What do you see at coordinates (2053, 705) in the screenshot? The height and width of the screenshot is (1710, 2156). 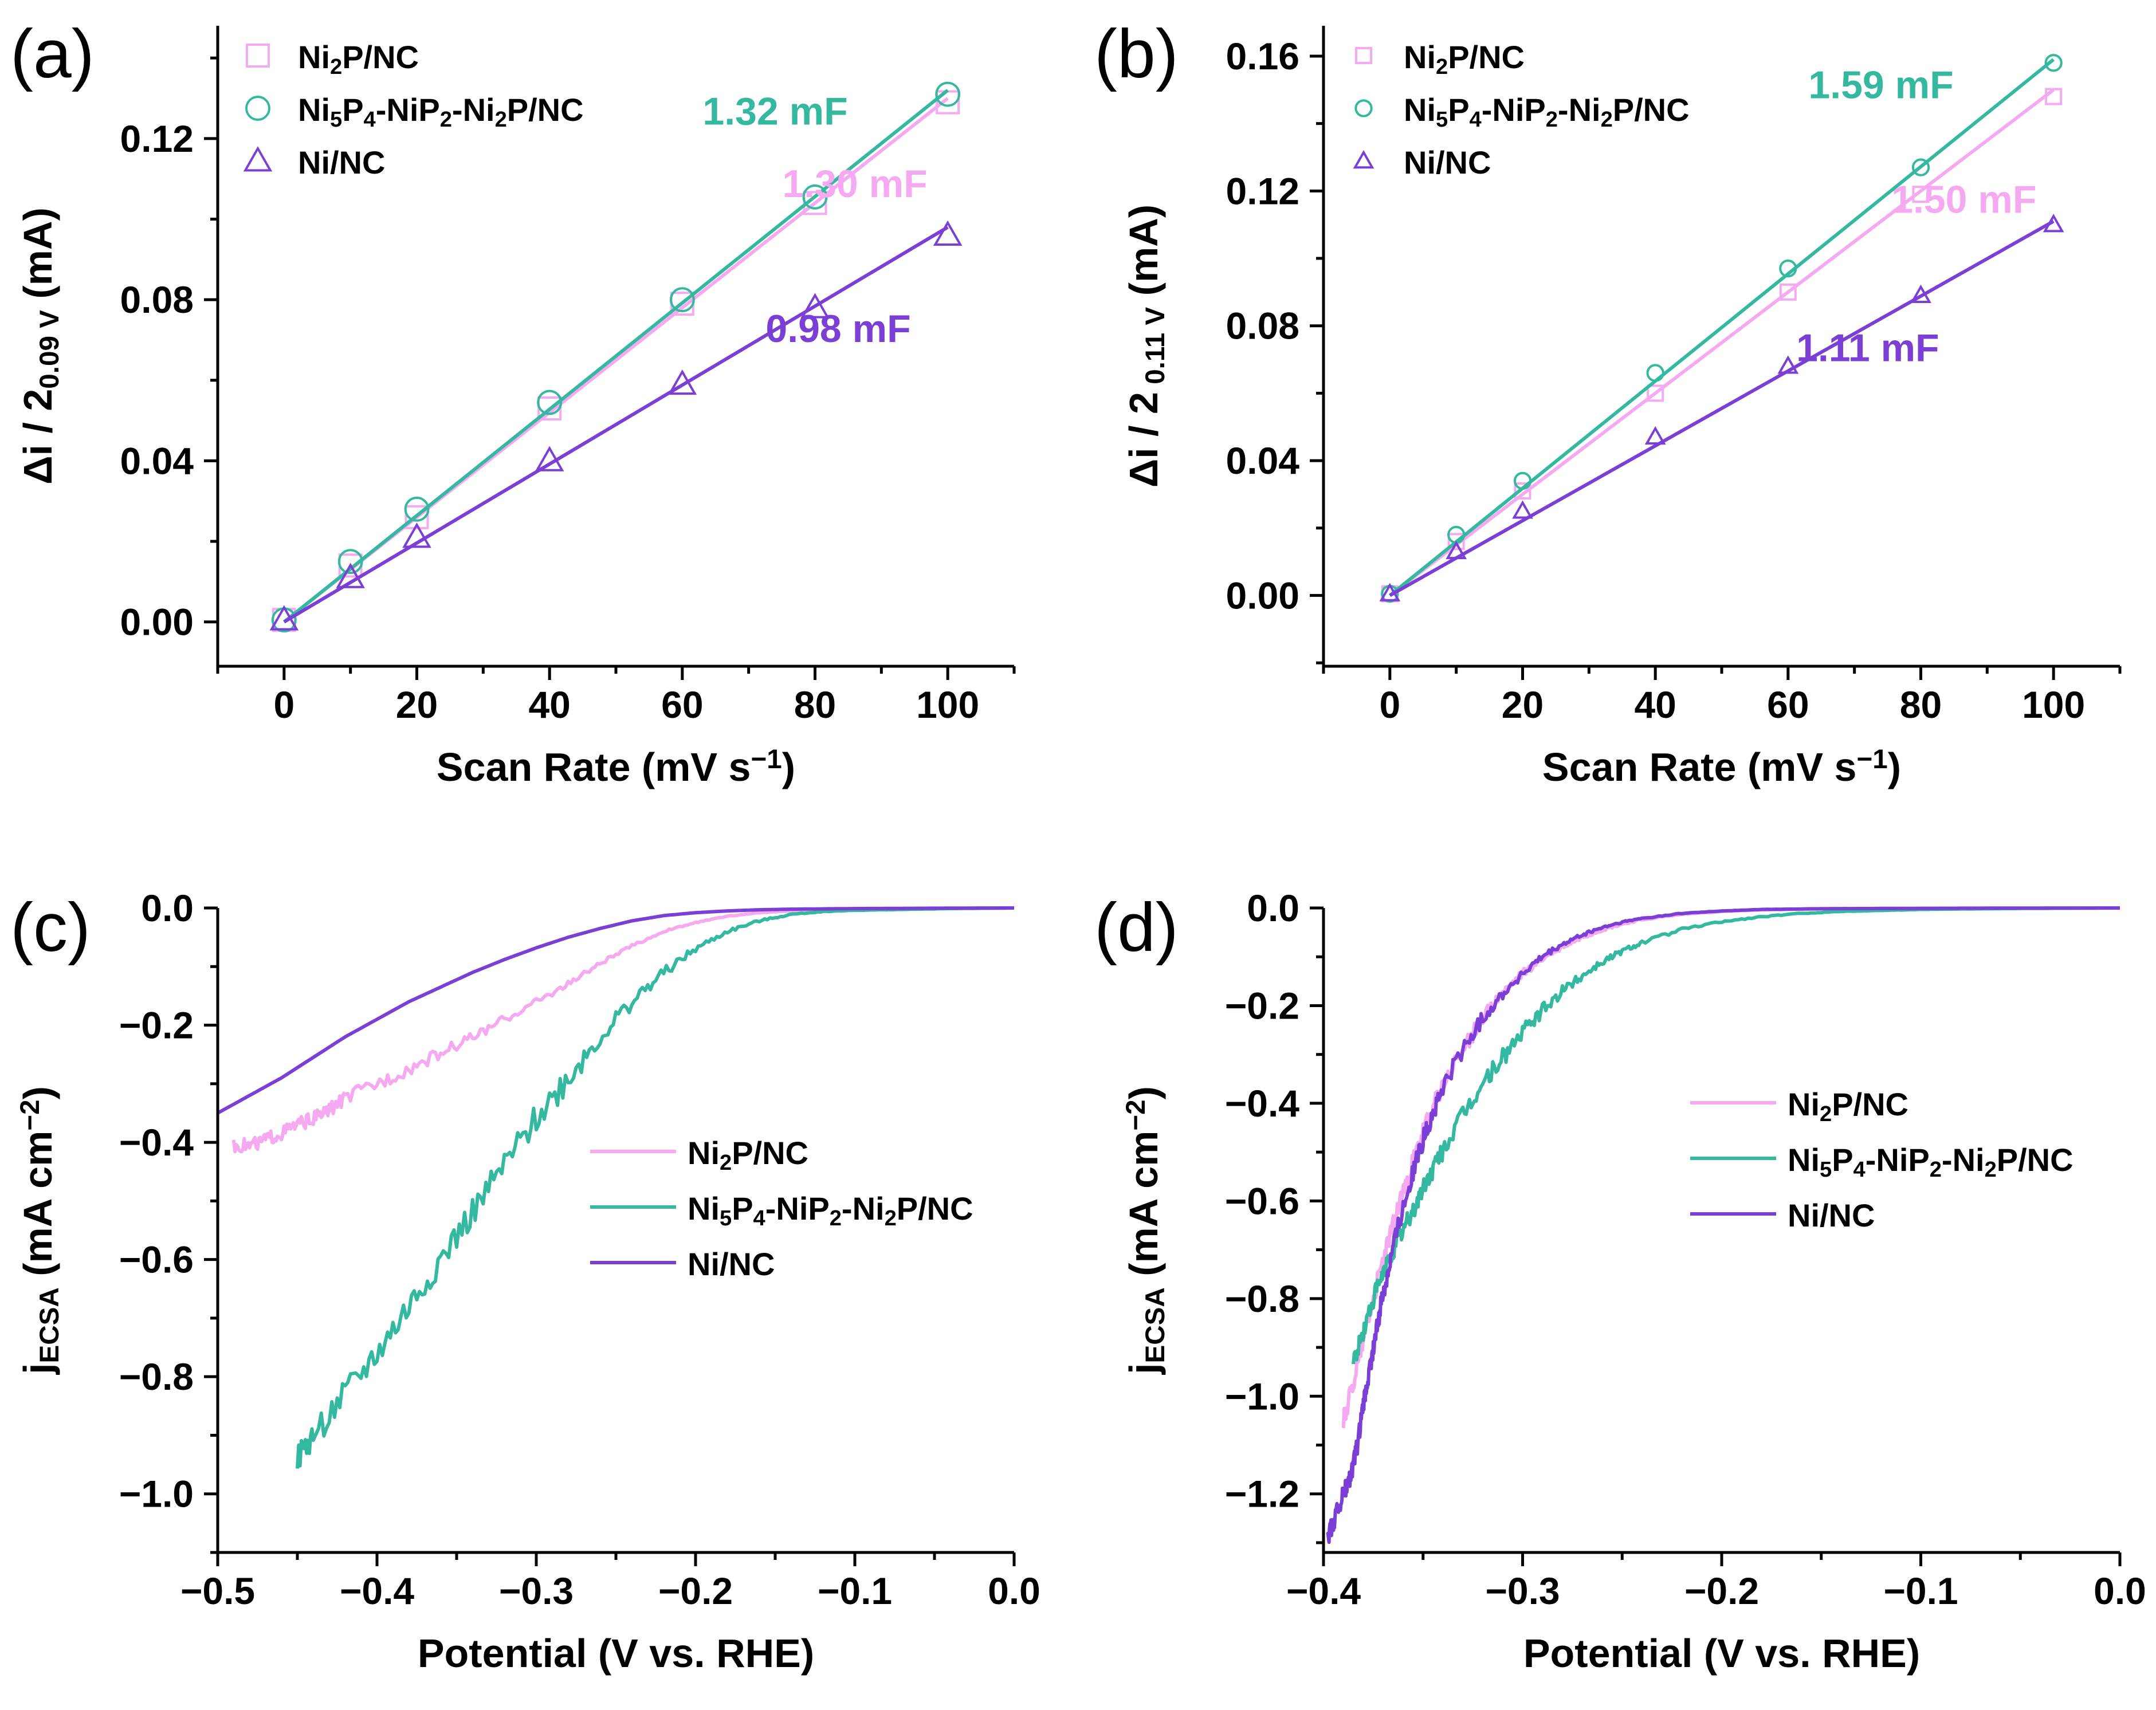 I see `panel-b-x-tick-label: 100` at bounding box center [2053, 705].